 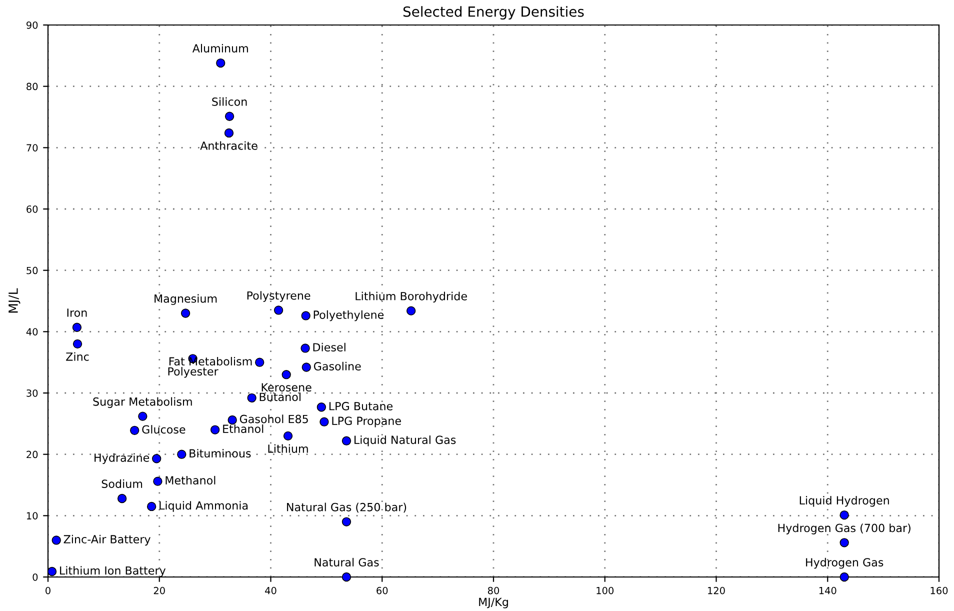 What do you see at coordinates (35, 577) in the screenshot?
I see `y-tick-label: 0` at bounding box center [35, 577].